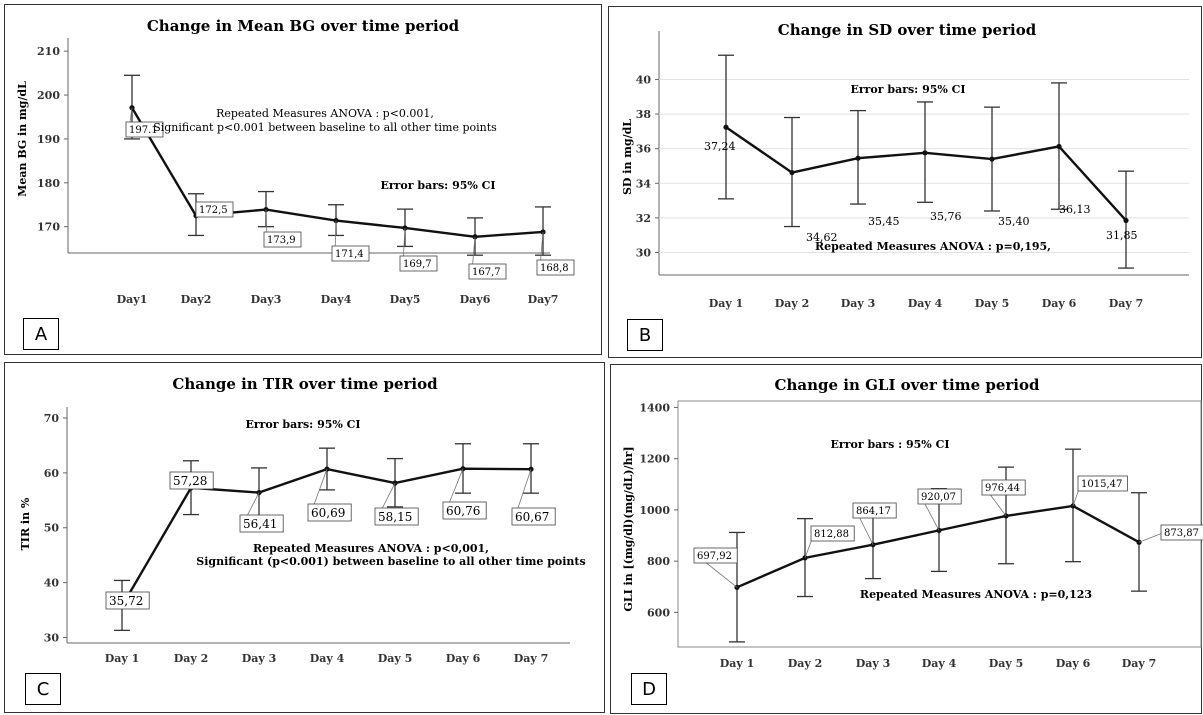 The width and height of the screenshot is (1203, 715). What do you see at coordinates (720, 146) in the screenshot?
I see `data-label: 37,24` at bounding box center [720, 146].